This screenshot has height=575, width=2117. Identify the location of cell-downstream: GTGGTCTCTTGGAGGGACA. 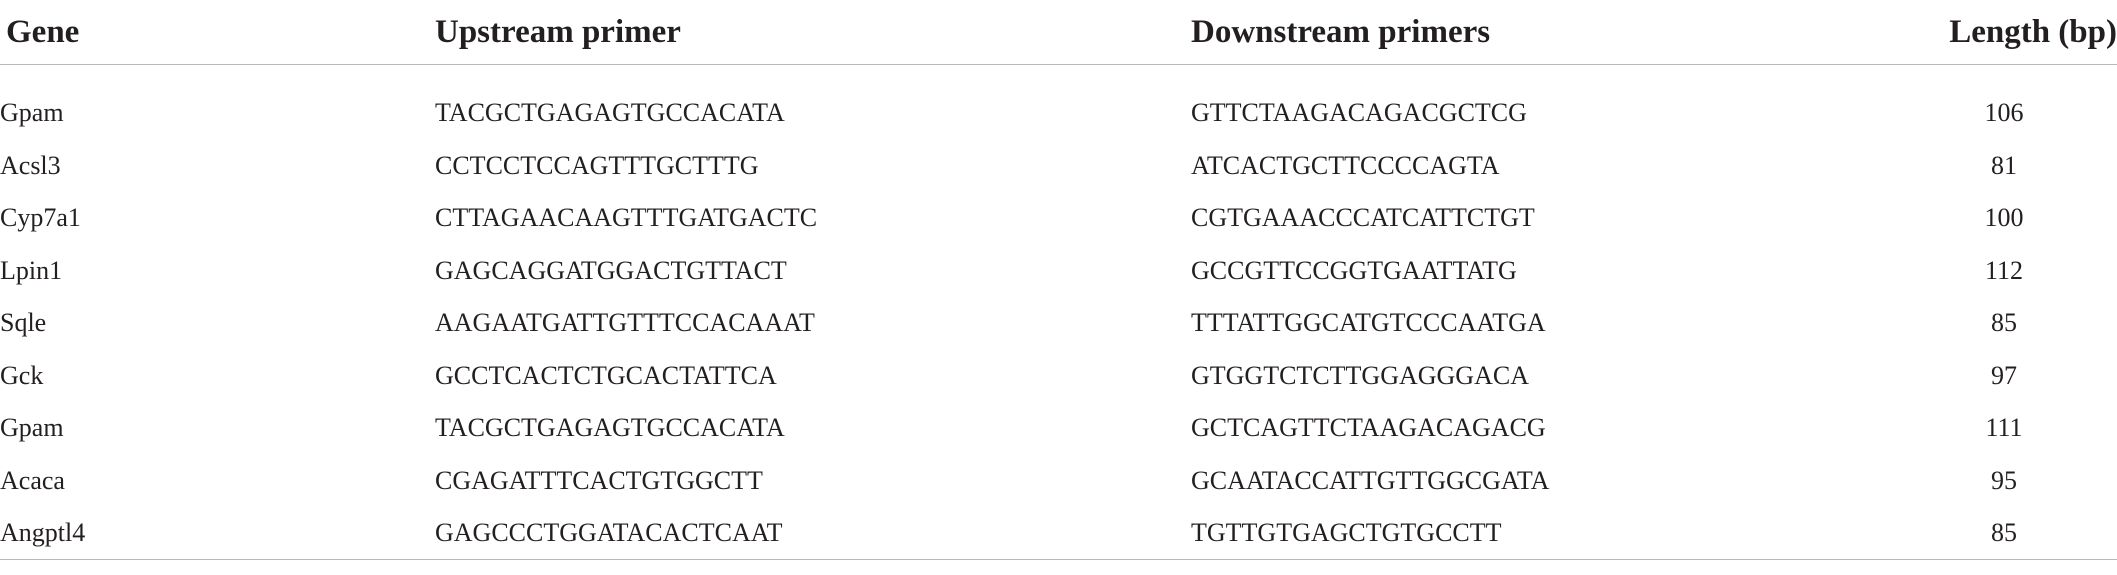
(1360, 375).